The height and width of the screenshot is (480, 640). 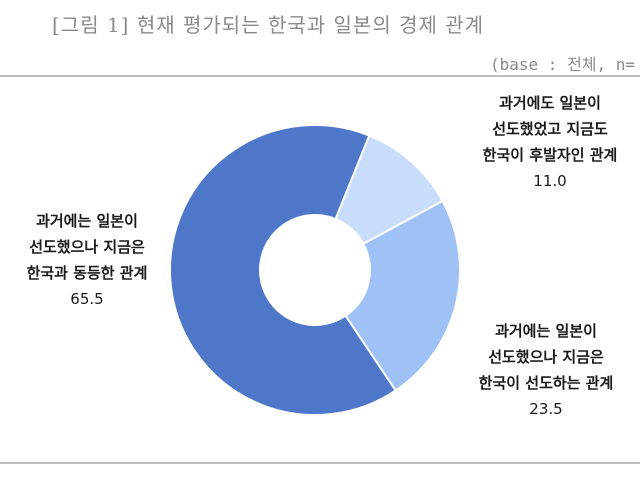 What do you see at coordinates (550, 155) in the screenshot?
I see `slice-label-line: 한국이 후발자인 관계` at bounding box center [550, 155].